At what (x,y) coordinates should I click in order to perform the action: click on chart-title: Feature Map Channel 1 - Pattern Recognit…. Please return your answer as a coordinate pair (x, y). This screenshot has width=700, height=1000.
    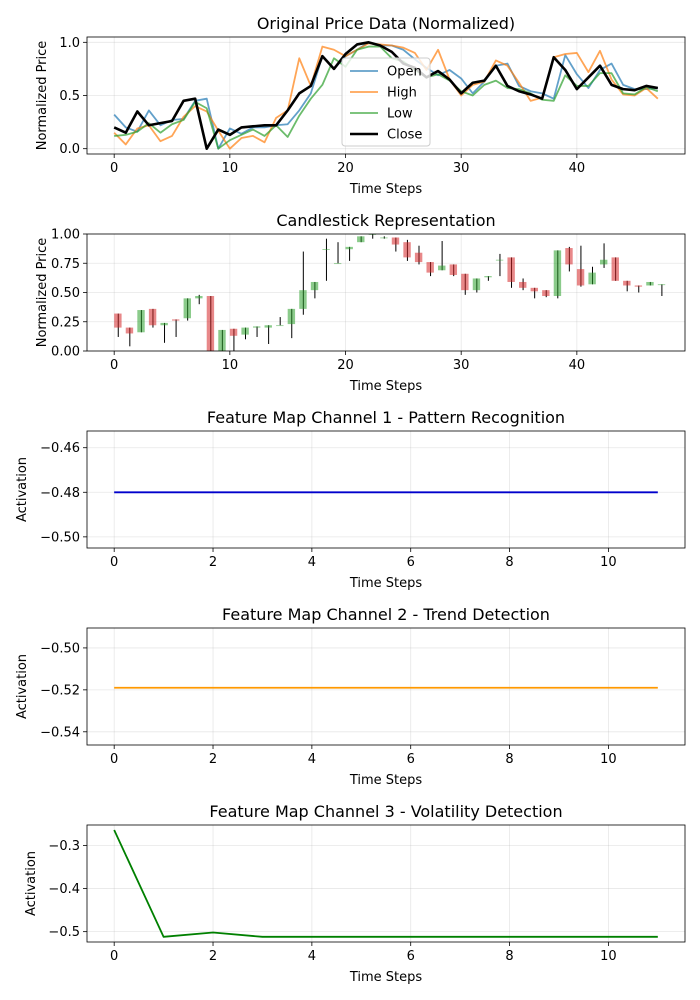
    Looking at the image, I should click on (386, 417).